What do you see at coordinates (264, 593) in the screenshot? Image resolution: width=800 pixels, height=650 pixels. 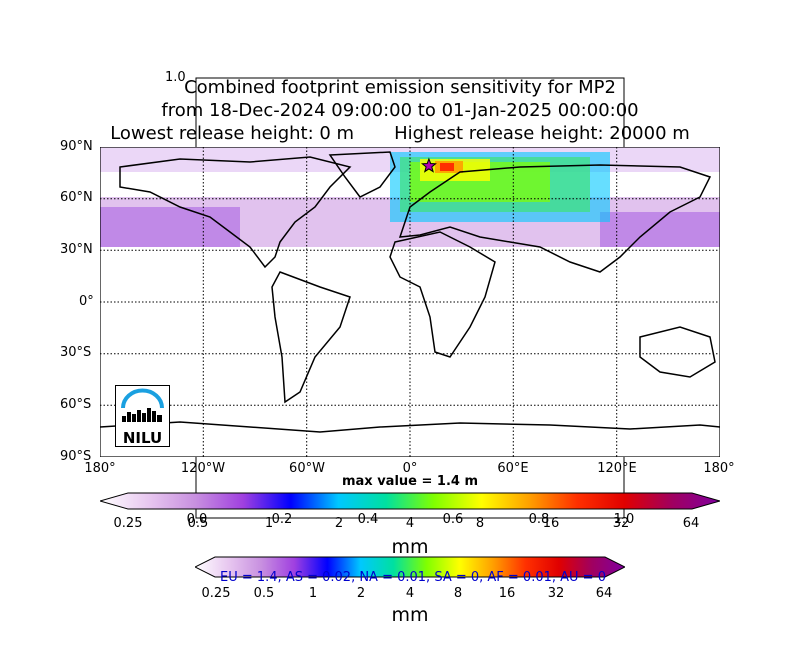 I see `colorbar-inner-tick: 0.5` at bounding box center [264, 593].